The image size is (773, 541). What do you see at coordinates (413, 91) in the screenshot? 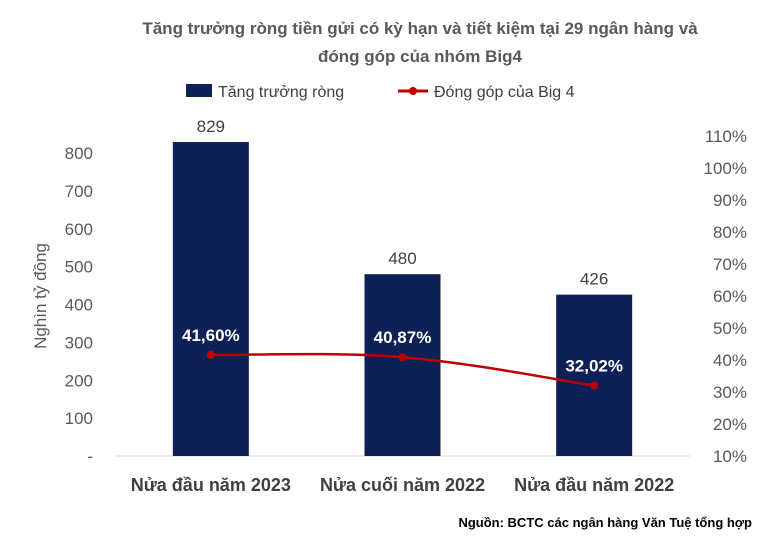
I see `legend-swatch-marker` at bounding box center [413, 91].